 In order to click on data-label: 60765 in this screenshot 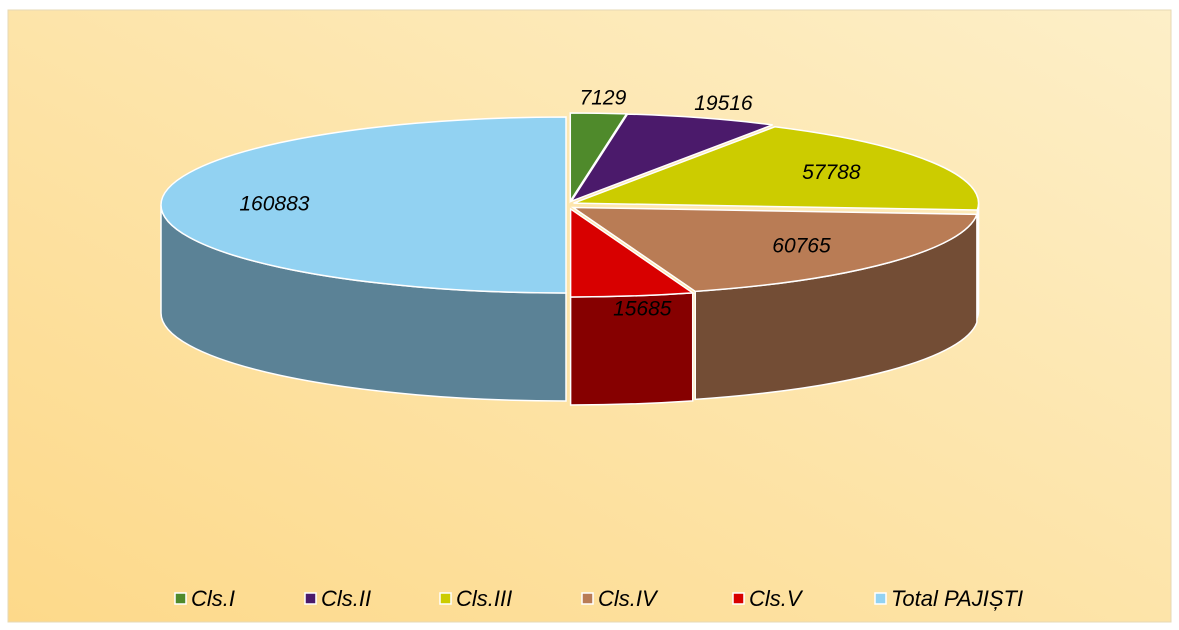, I will do `click(801, 245)`.